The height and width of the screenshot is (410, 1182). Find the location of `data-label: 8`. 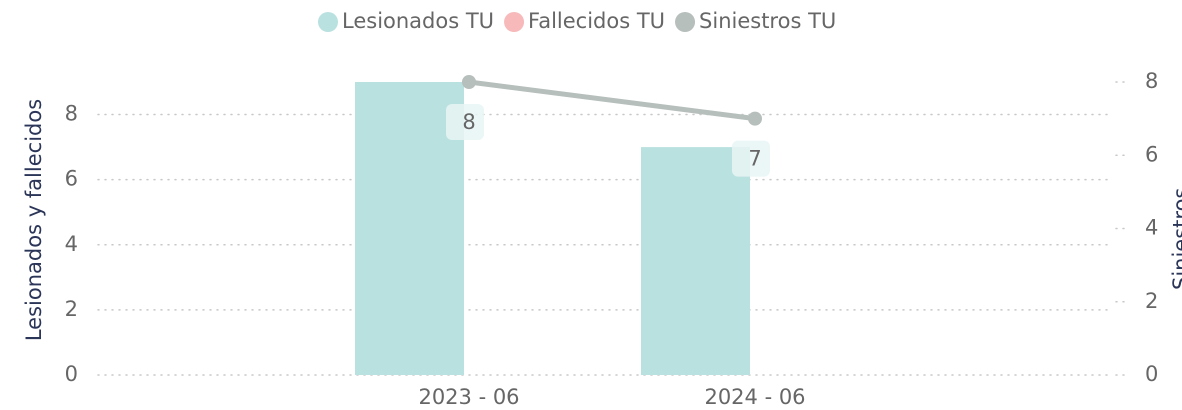

data-label: 8 is located at coordinates (468, 122).